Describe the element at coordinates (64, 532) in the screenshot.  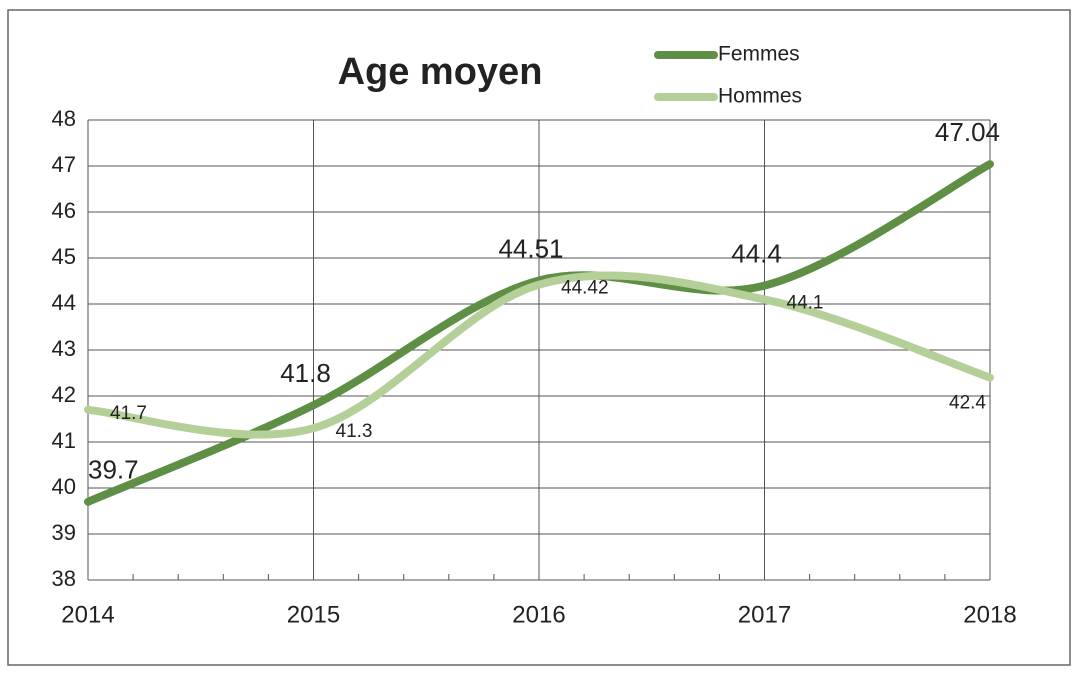
I see `y-tick-label: 39` at that location.